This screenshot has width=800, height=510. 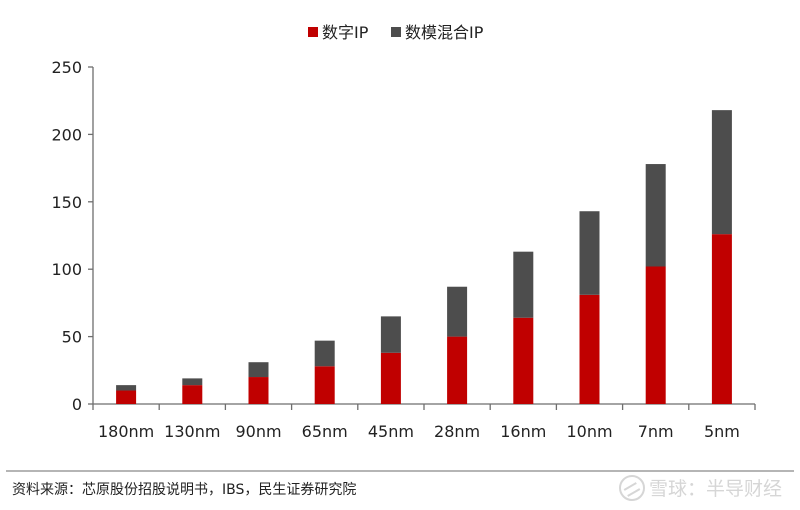 What do you see at coordinates (391, 431) in the screenshot?
I see `x-tick-label: 45nm` at bounding box center [391, 431].